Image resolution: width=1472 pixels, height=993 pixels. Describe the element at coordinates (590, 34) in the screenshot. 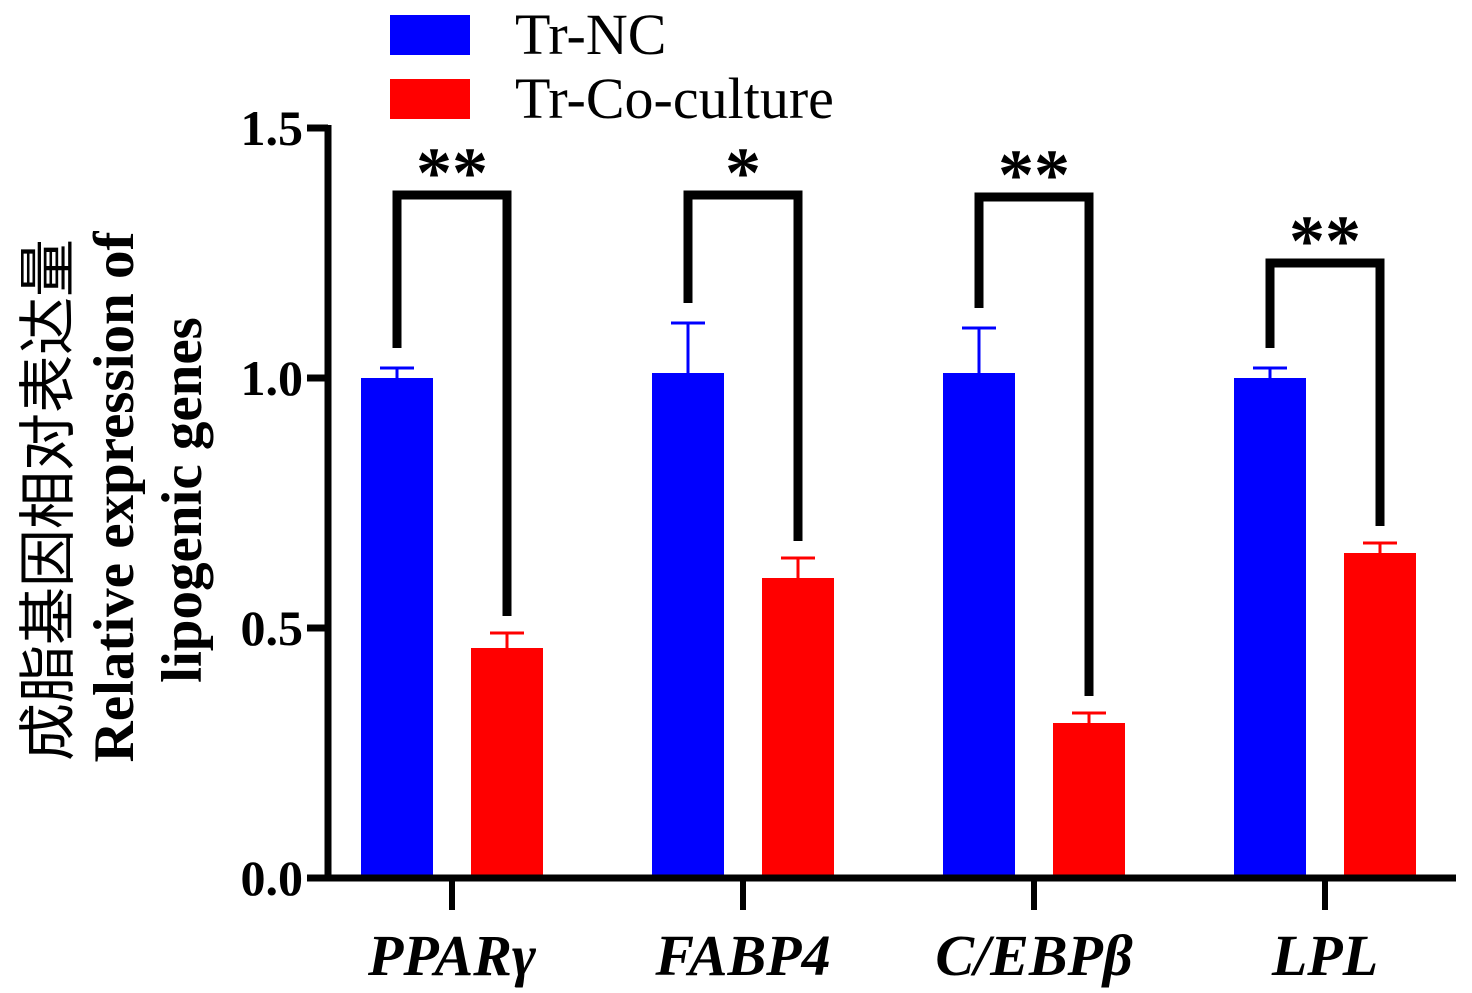

I see `legend-label-tr-nc: Tr-NC` at that location.